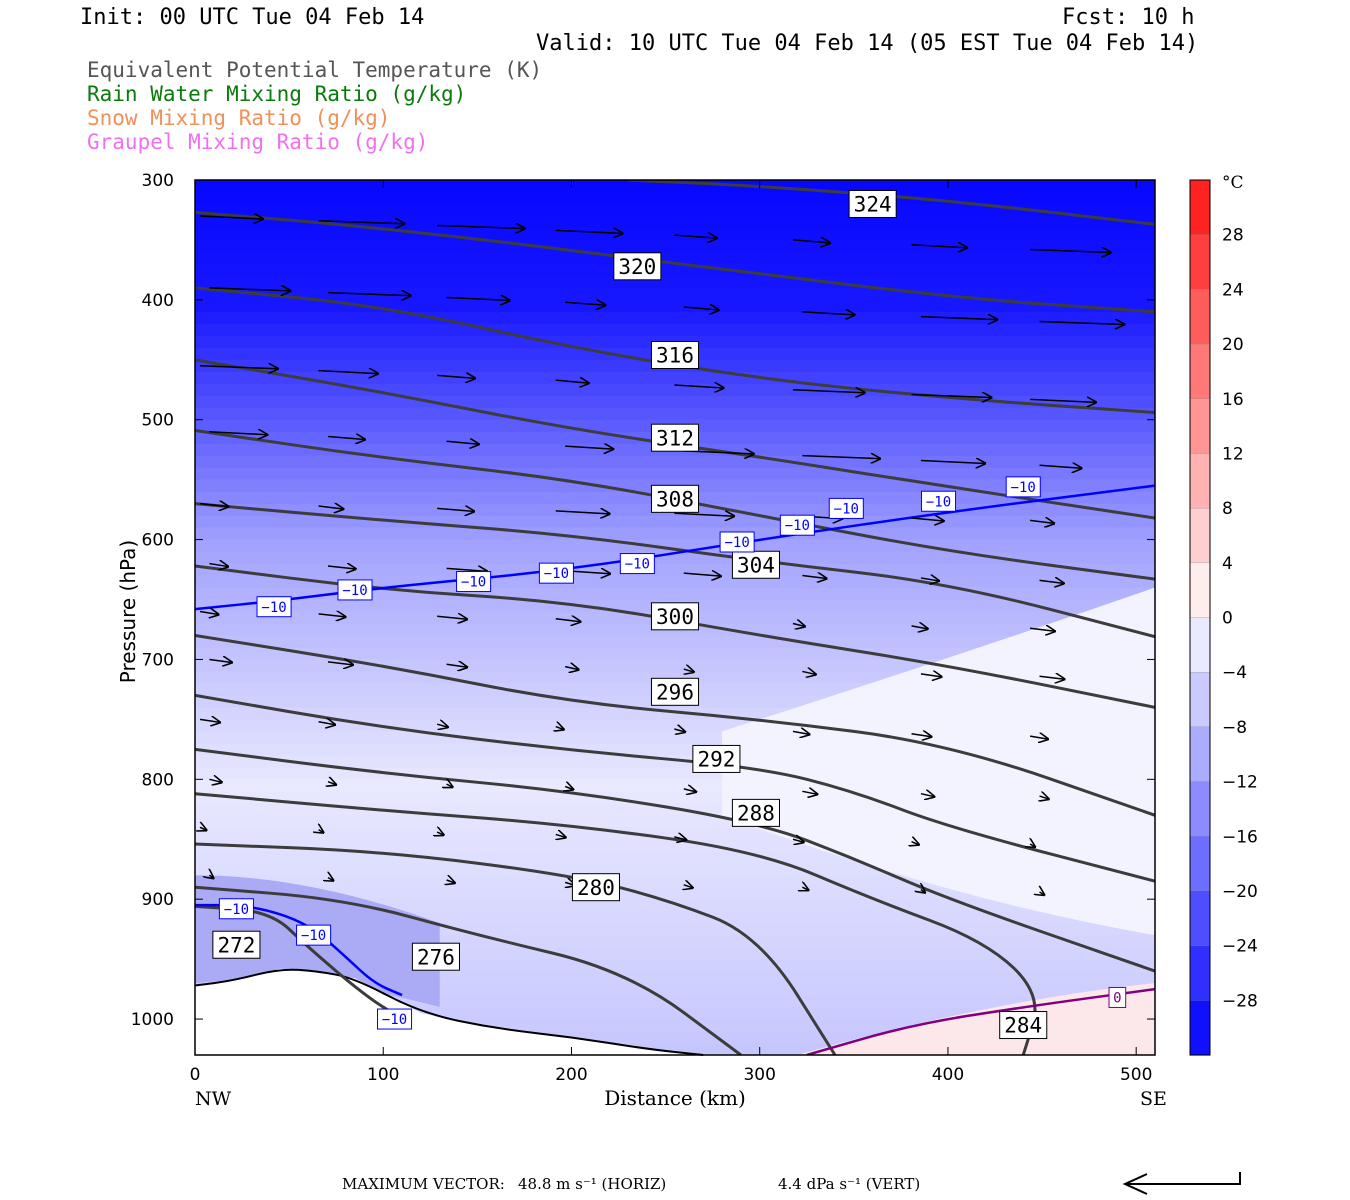  What do you see at coordinates (277, 94) in the screenshot?
I see `legend-rain-water: Rain Water Mixing Ratio (g/kg)` at bounding box center [277, 94].